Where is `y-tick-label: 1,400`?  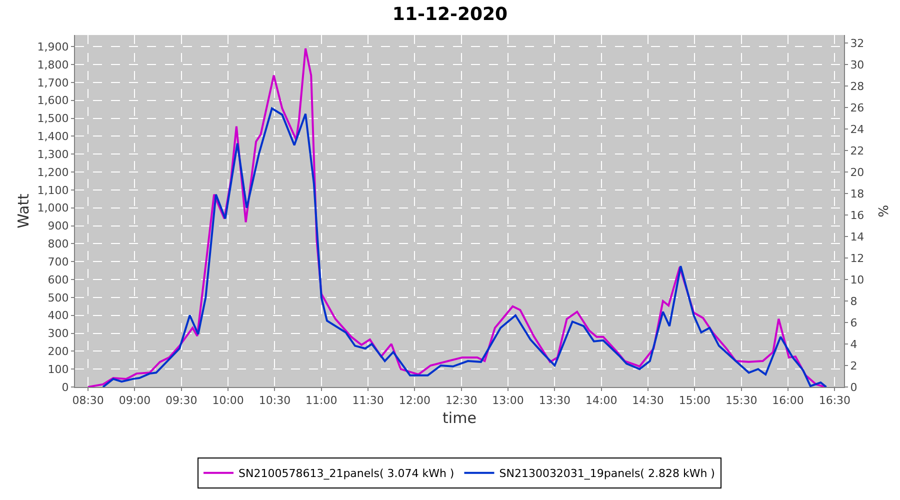 y-tick-label: 1,400 is located at coordinates (53, 137).